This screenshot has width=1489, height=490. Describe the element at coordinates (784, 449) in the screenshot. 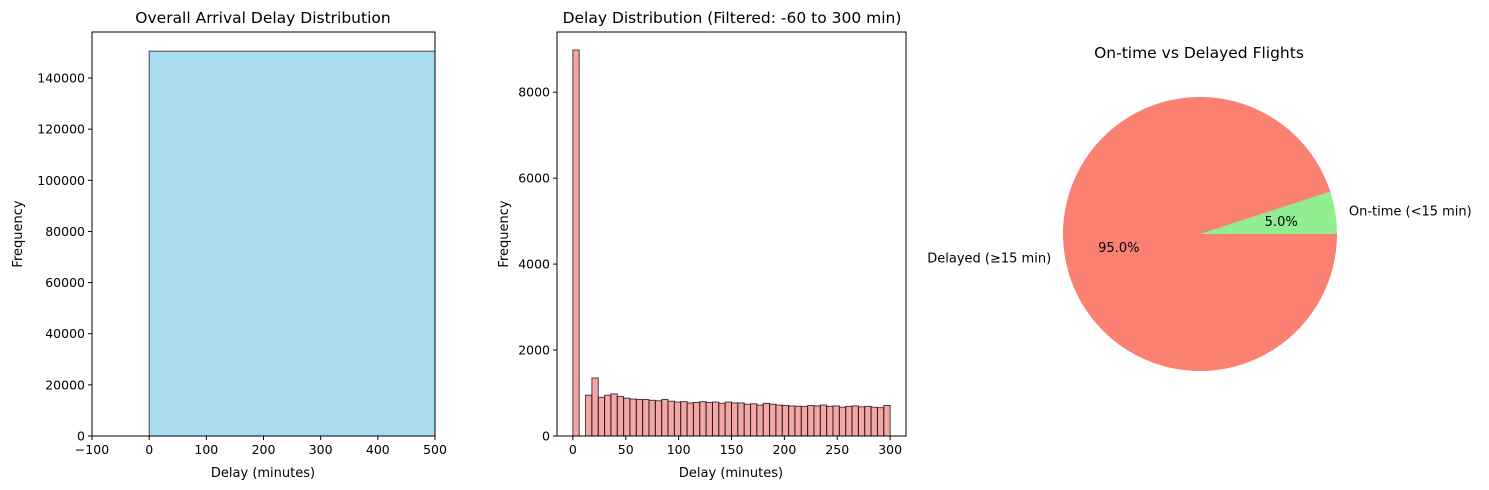

I see `x-tick-label-filtered: 200` at that location.